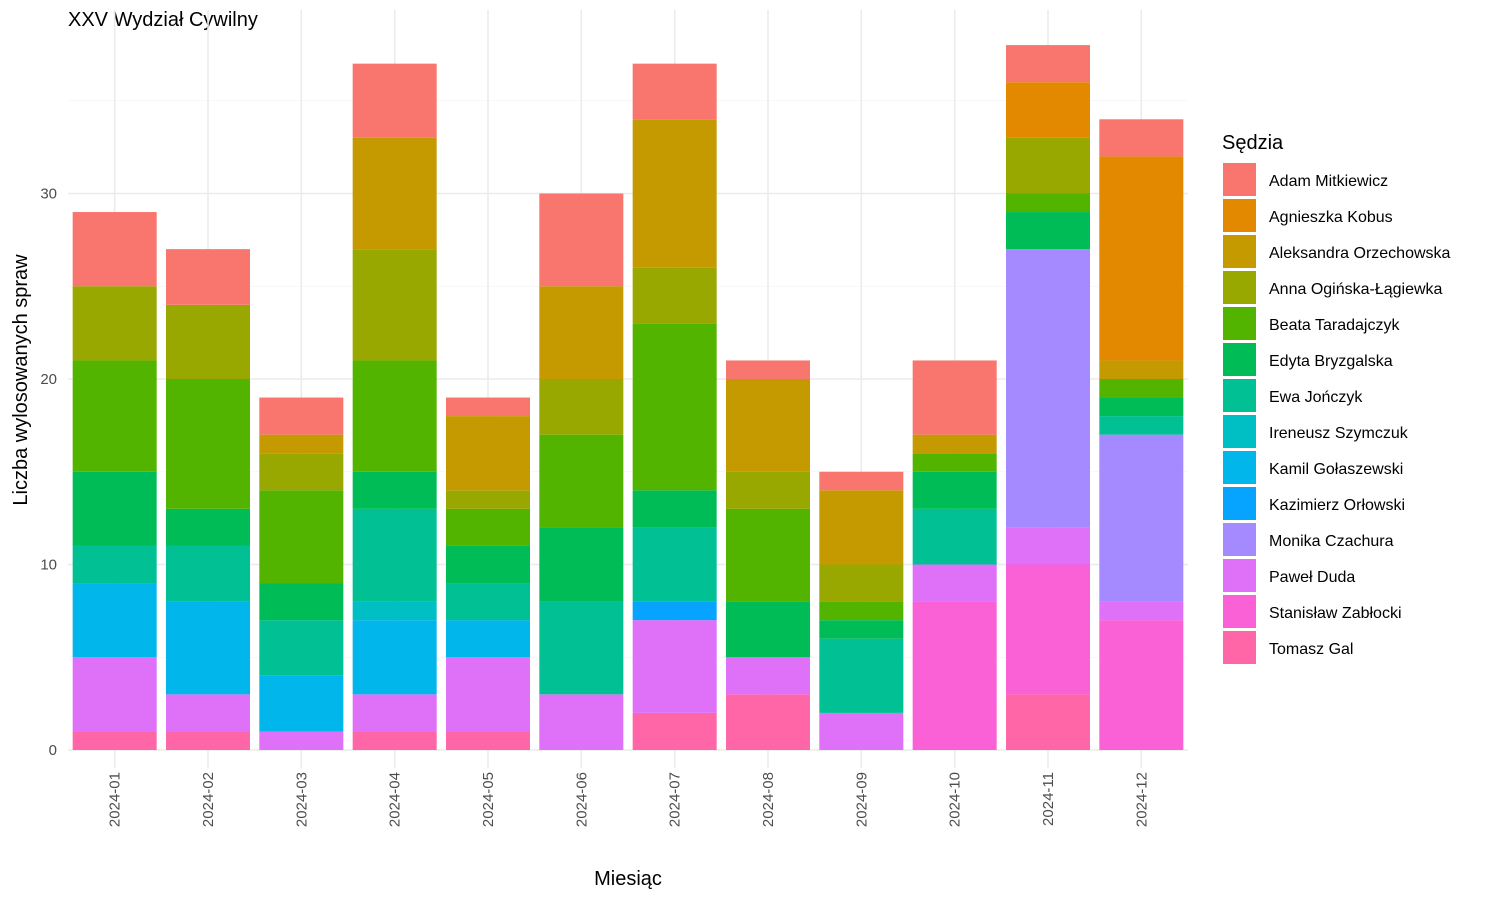 Image resolution: width=1500 pixels, height=900 pixels. What do you see at coordinates (1336, 469) in the screenshot?
I see `legend-label: Kamil Gołaszewski` at bounding box center [1336, 469].